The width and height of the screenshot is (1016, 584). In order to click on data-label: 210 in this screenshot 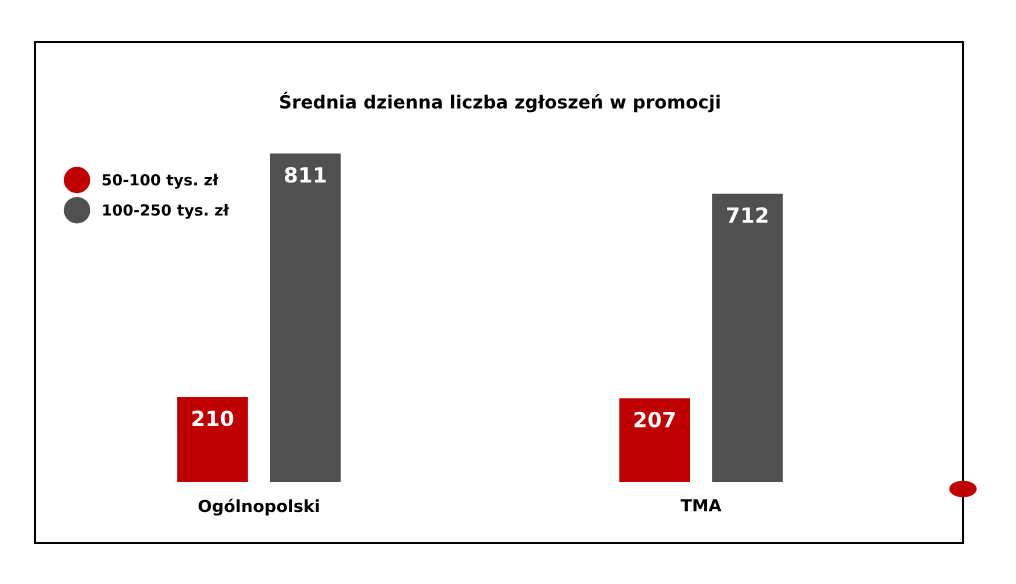, I will do `click(213, 418)`.